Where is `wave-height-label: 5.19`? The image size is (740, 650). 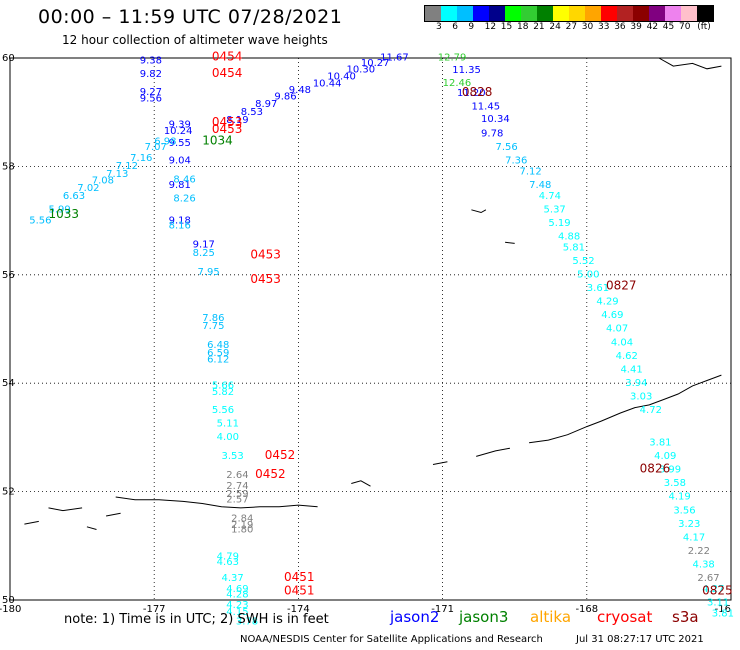
wave-height-label: 5.19 is located at coordinates (559, 223).